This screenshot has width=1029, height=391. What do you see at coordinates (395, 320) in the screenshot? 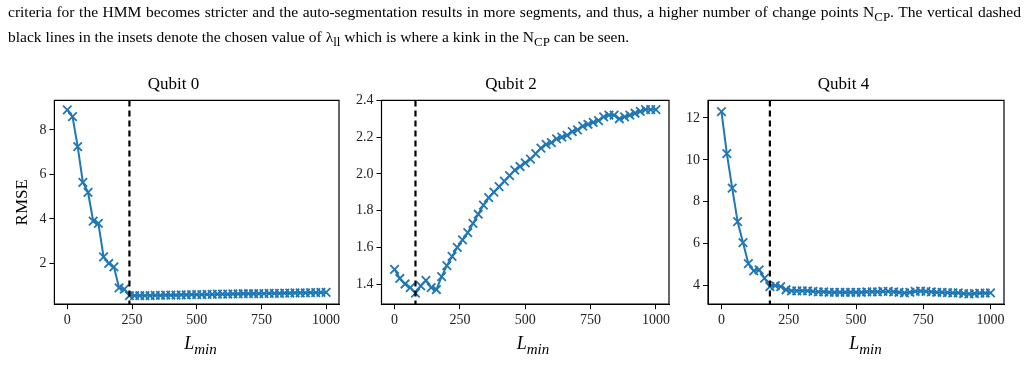
I see `x-tick-label: 0` at bounding box center [395, 320].